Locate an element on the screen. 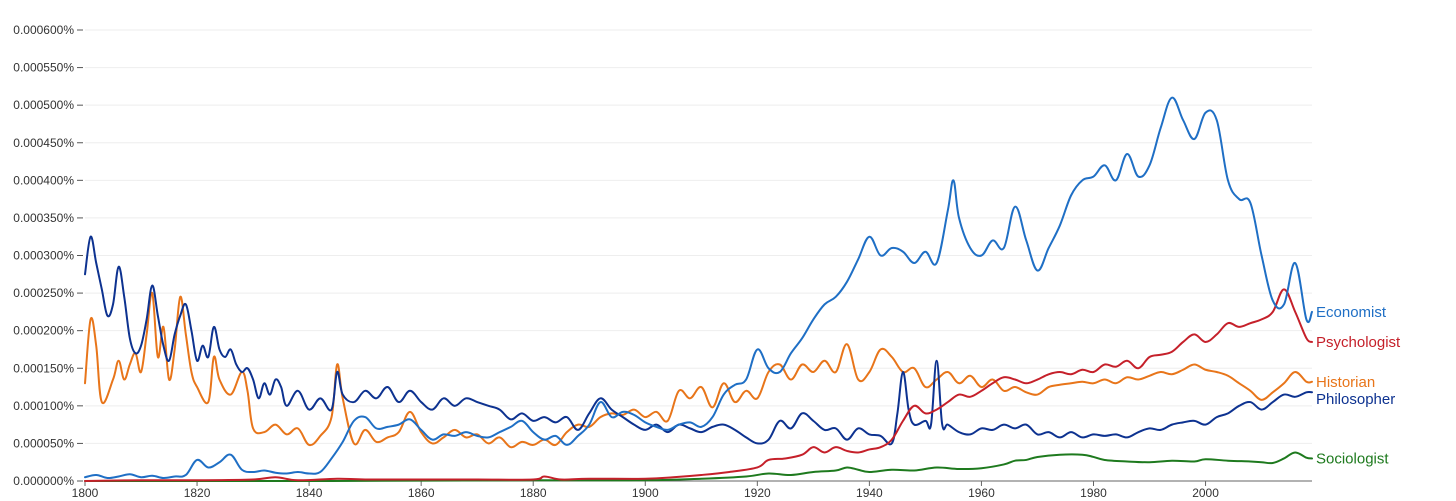 The width and height of the screenshot is (1456, 501). x-tick-label: 1820 is located at coordinates (197, 493).